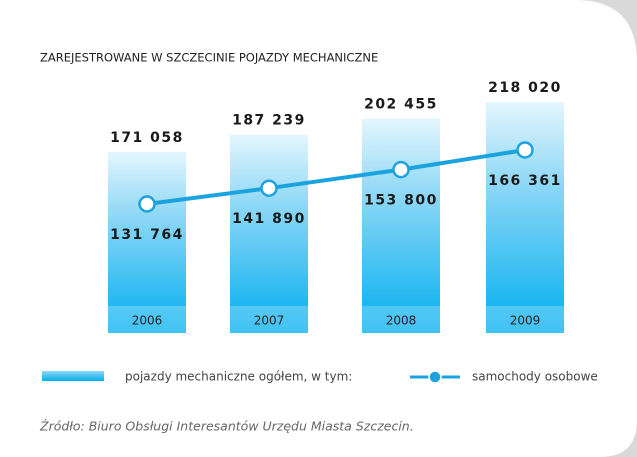  I want to click on line, so click(336, 177).